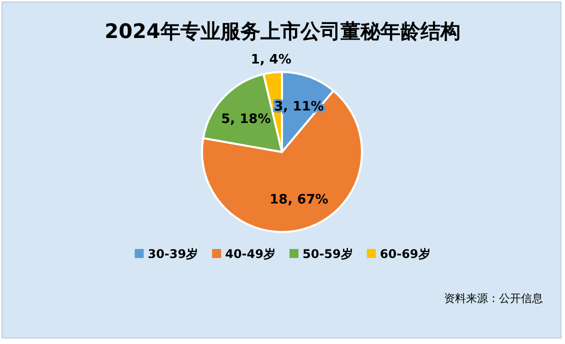  Describe the element at coordinates (405, 254) in the screenshot. I see `legend-label: 60-69岁` at that location.